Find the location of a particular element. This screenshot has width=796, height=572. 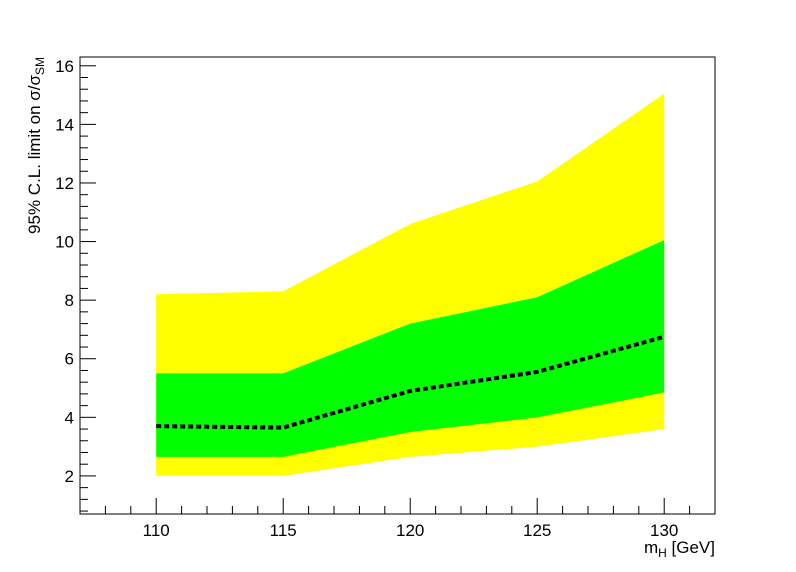

y-tick-label: 16 is located at coordinates (64, 66).